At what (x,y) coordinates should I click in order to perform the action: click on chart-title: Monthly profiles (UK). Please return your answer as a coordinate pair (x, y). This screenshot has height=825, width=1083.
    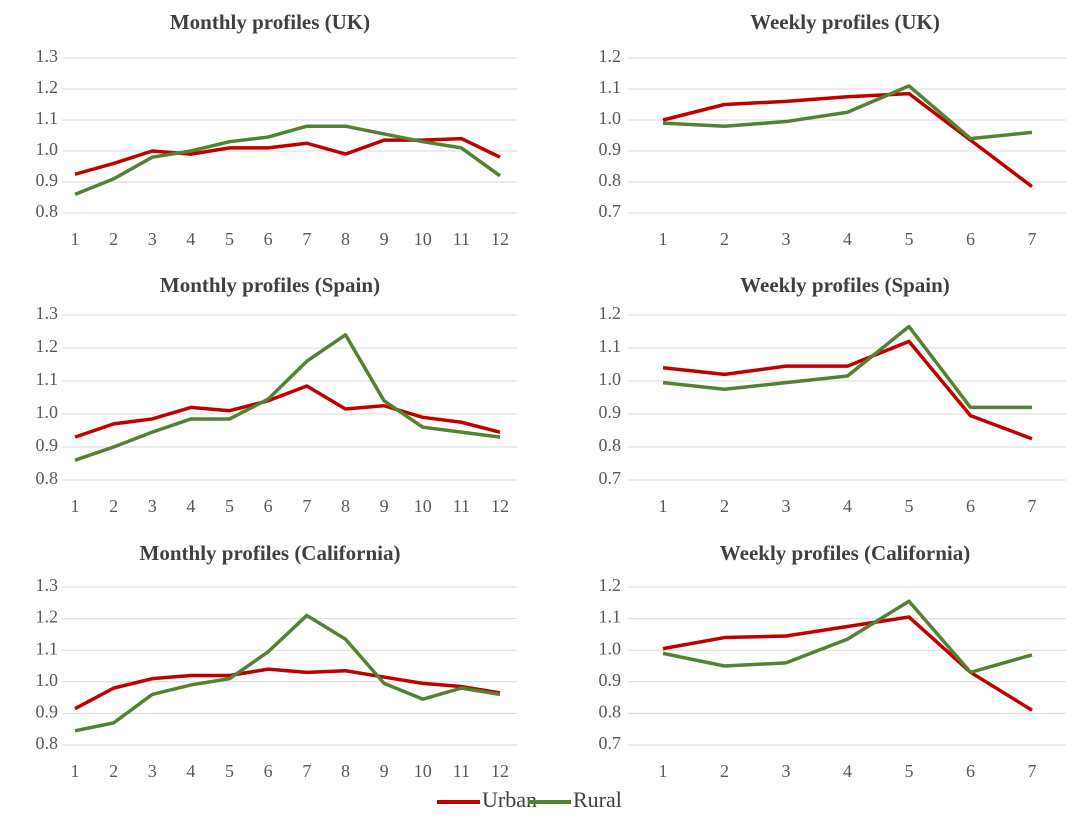
    Looking at the image, I should click on (270, 22).